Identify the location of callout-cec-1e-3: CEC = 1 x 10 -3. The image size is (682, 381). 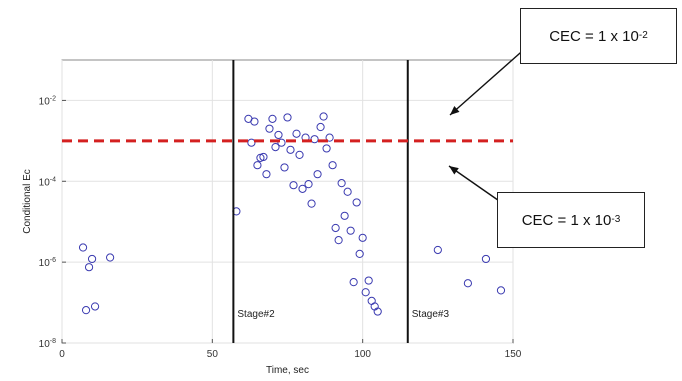
(571, 220).